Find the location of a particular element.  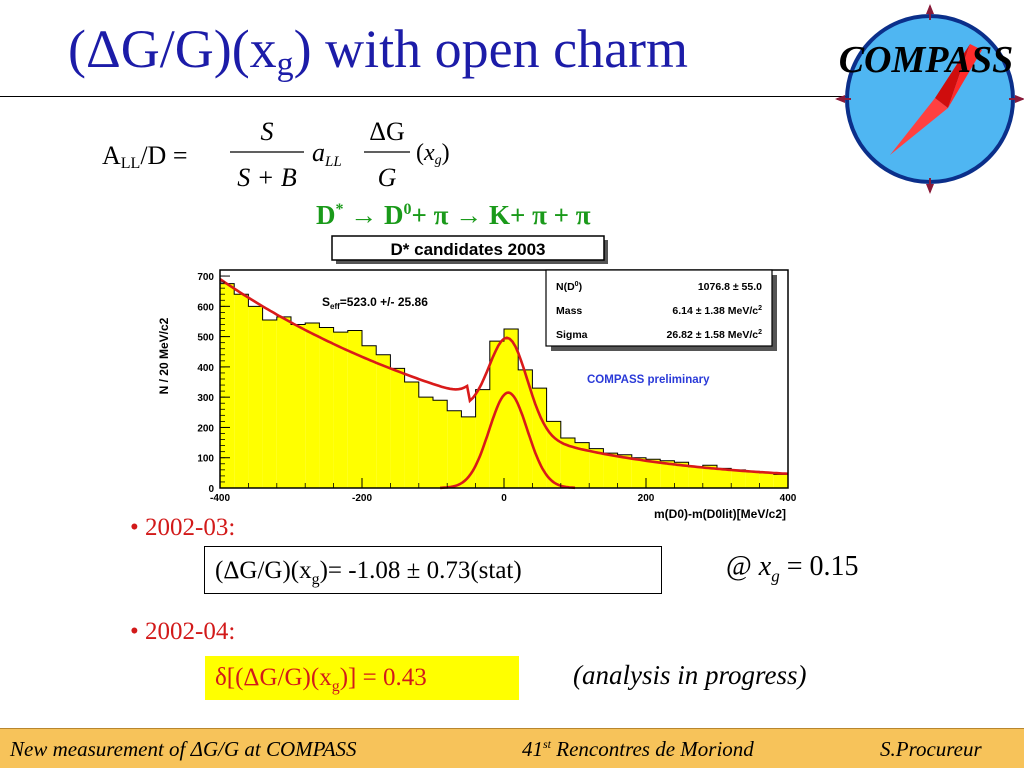

svg-text: S + B is located at coordinates (267, 177).